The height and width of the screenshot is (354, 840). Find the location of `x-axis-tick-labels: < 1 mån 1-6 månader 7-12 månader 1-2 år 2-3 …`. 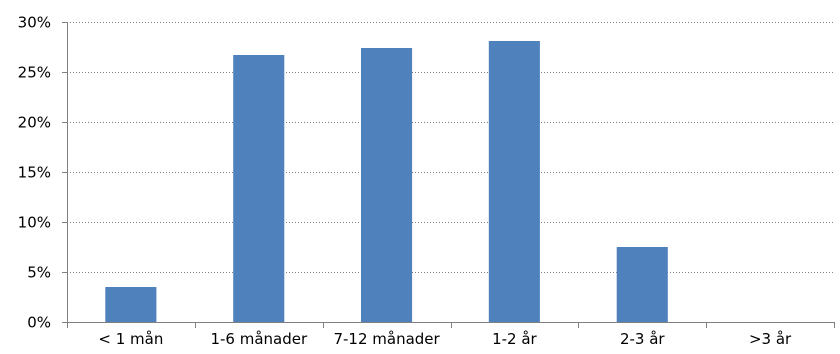

x-axis-tick-labels: < 1 mån 1-6 månader 7-12 månader 1-2 år 2-3 … is located at coordinates (445, 339).